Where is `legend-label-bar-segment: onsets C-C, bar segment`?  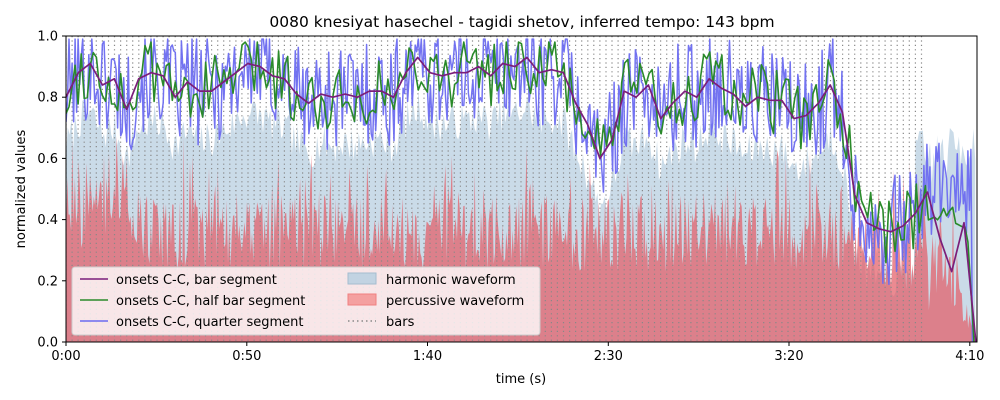 legend-label-bar-segment: onsets C-C, bar segment is located at coordinates (196, 280).